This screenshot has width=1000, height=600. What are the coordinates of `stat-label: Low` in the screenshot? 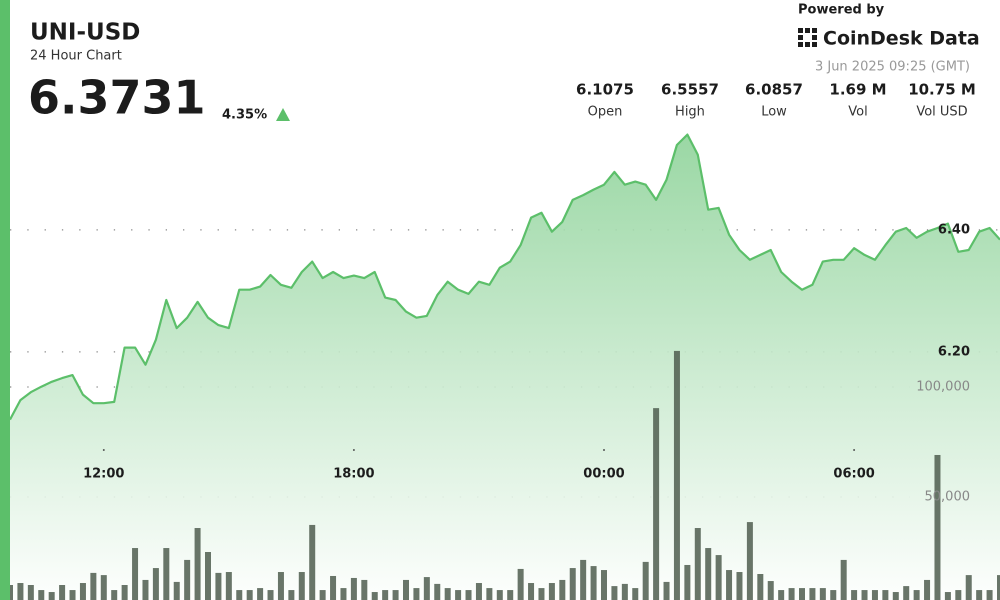 It's located at (774, 112).